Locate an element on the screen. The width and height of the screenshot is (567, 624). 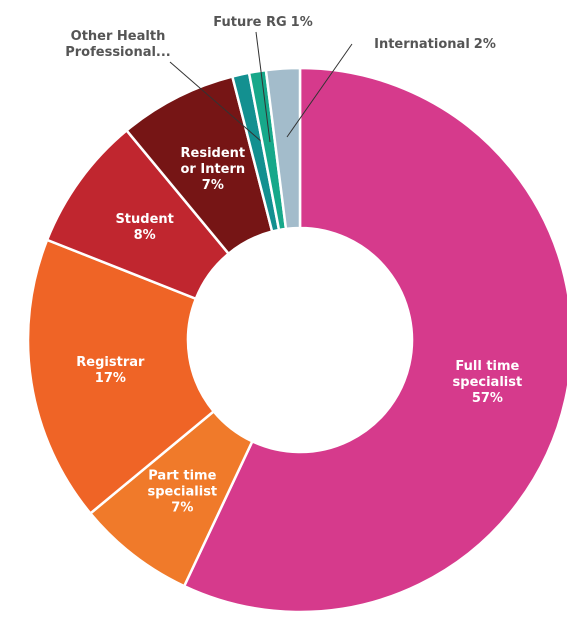
segment-label: Registrar 17% is located at coordinates (110, 370).